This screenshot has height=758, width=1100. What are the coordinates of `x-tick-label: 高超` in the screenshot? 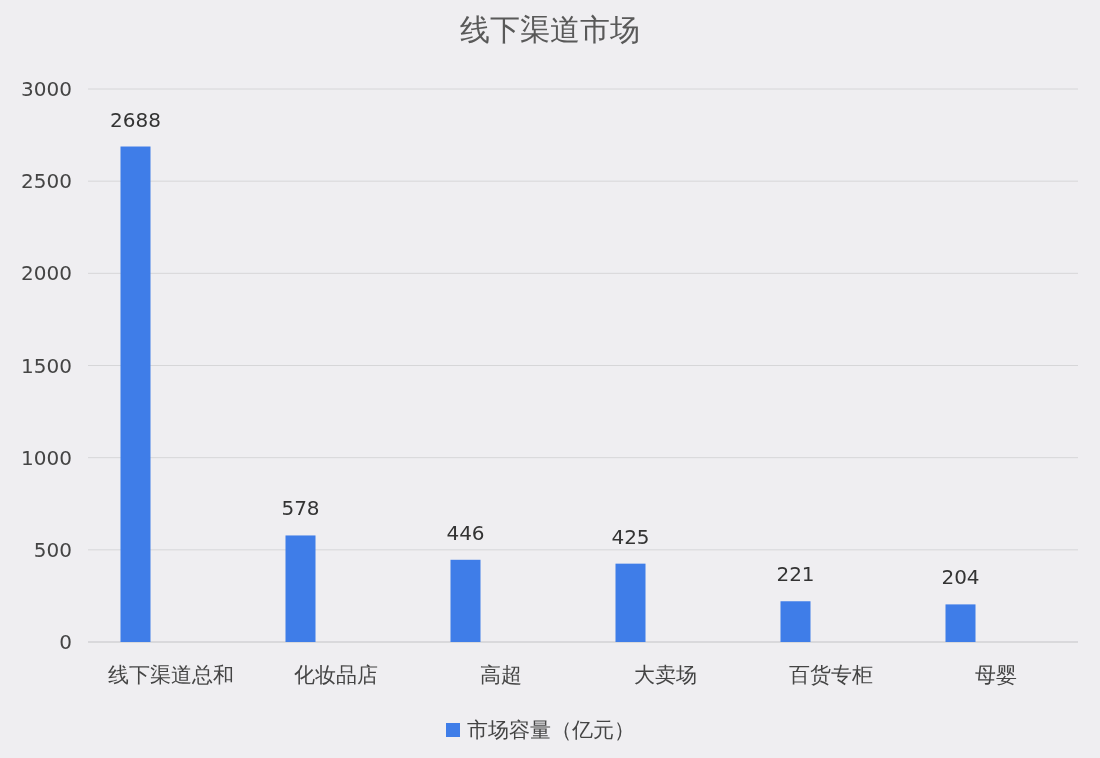 It's located at (500, 675).